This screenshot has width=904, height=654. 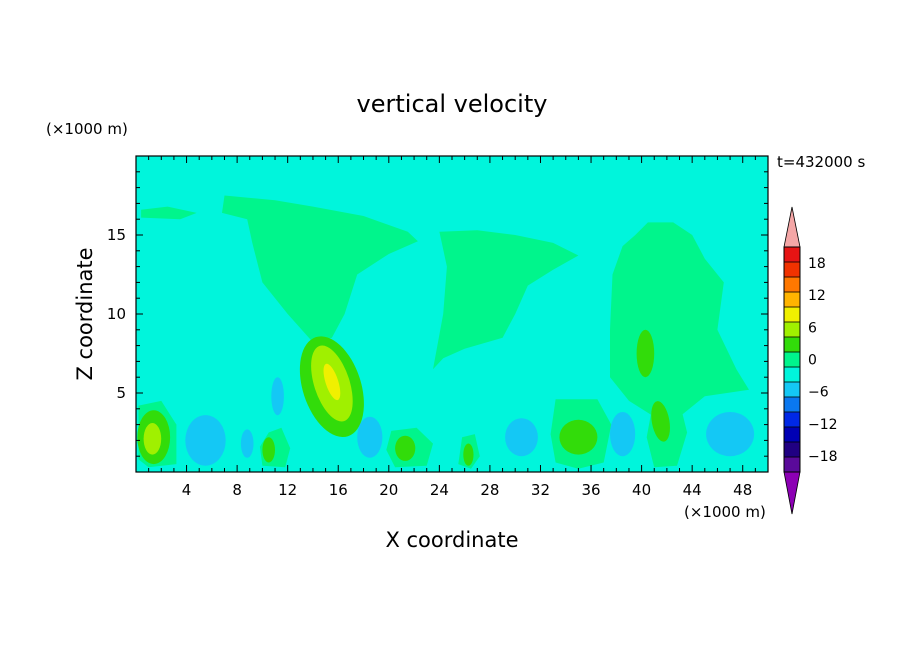 What do you see at coordinates (116, 235) in the screenshot?
I see `y-tick-label: 15` at bounding box center [116, 235].